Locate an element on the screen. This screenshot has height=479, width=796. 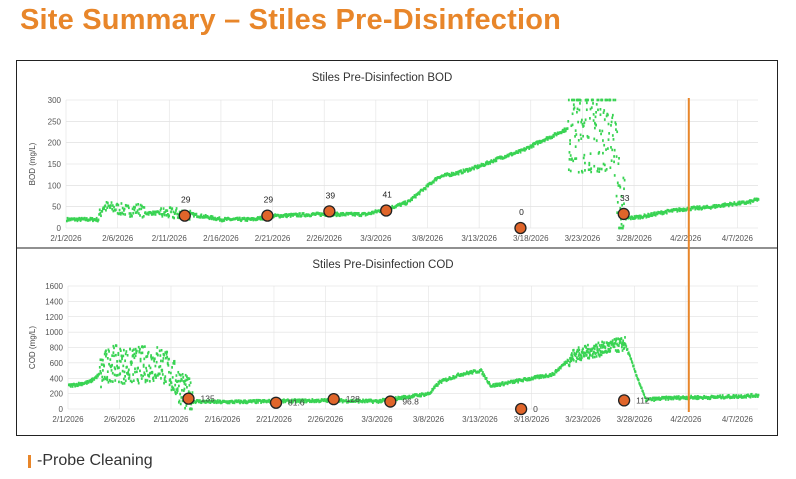
x-tick-label: 3/23/2026 is located at coordinates (583, 238).